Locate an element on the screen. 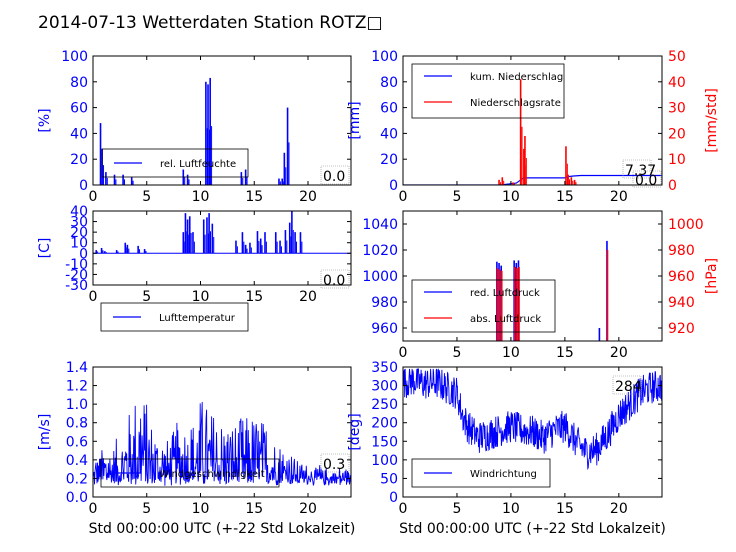  y-tick-label: 1000 is located at coordinates (380, 277).